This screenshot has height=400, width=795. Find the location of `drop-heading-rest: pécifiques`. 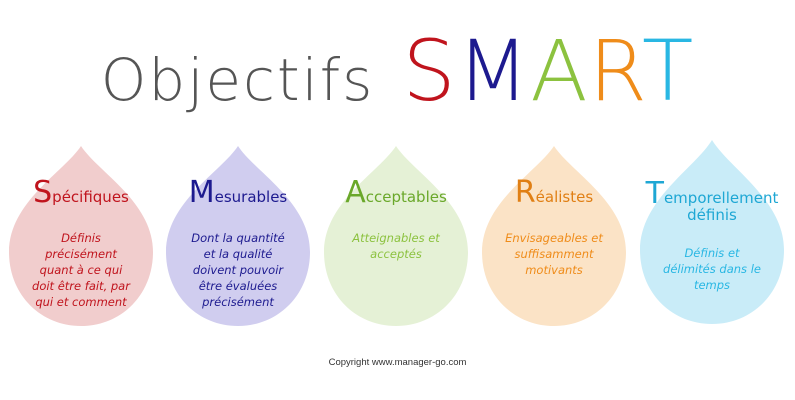

drop-heading-rest: pécifiques is located at coordinates (90, 197).